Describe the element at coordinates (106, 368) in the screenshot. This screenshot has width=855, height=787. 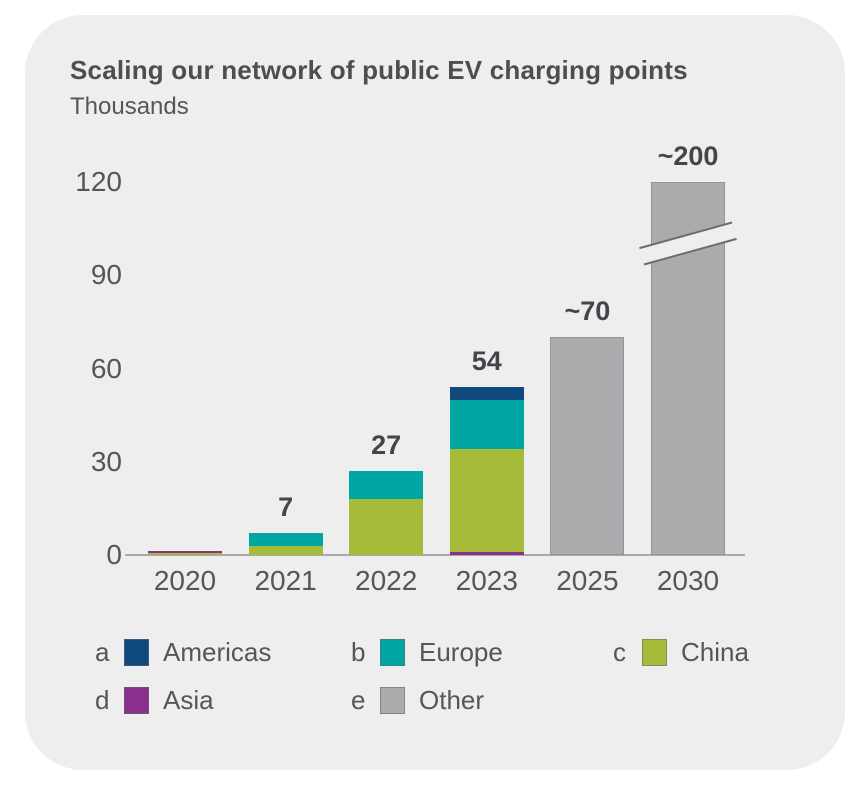
I see `y-tick-label: 60` at that location.